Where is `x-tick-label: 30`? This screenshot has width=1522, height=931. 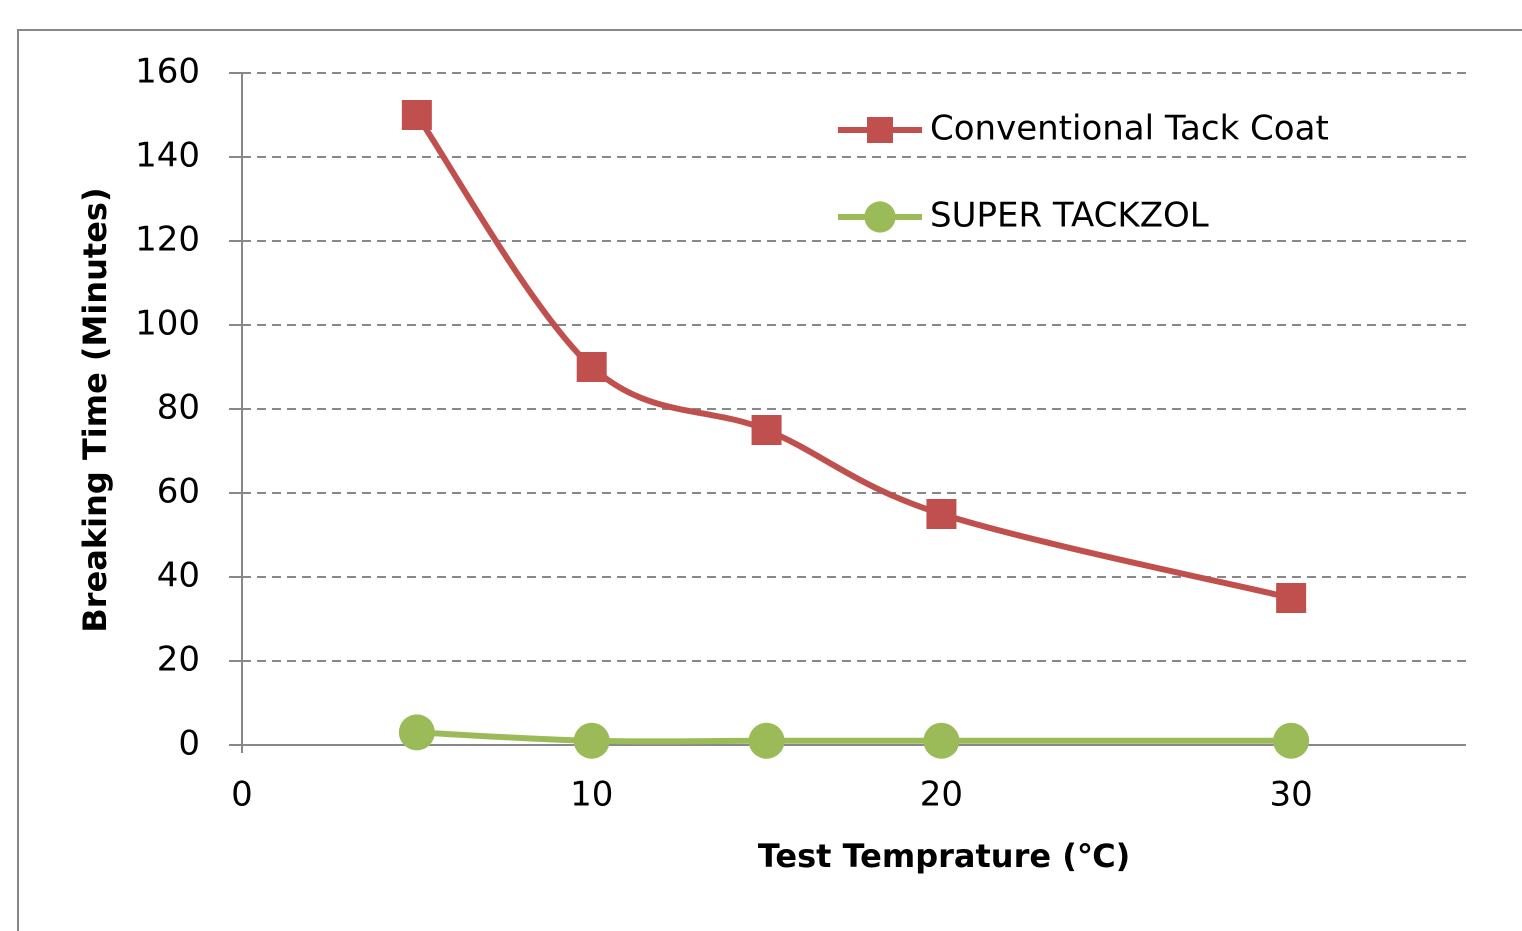
x-tick-label: 30 is located at coordinates (1291, 795).